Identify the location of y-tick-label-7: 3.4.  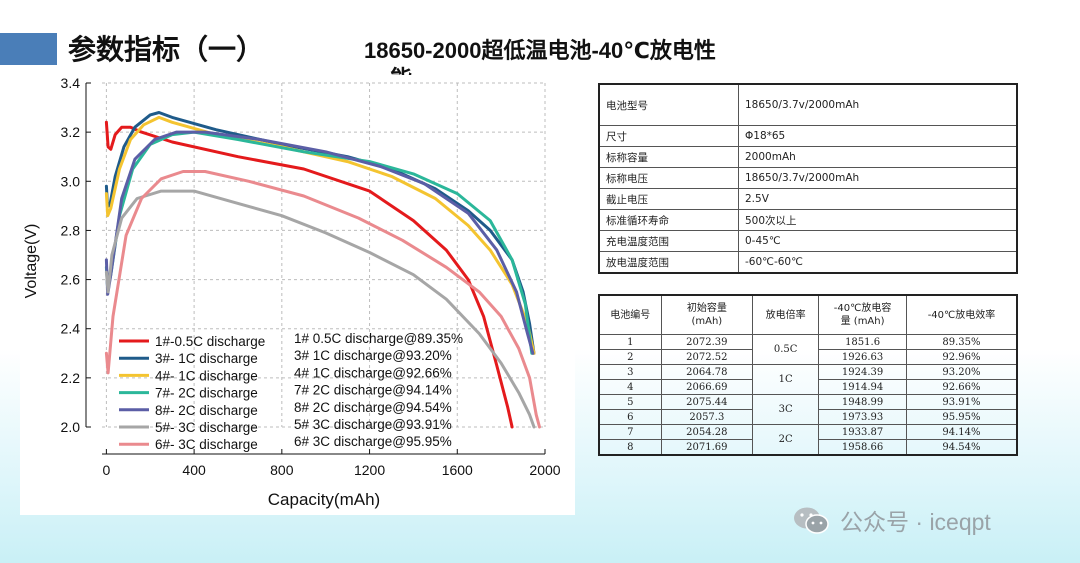
(71, 83).